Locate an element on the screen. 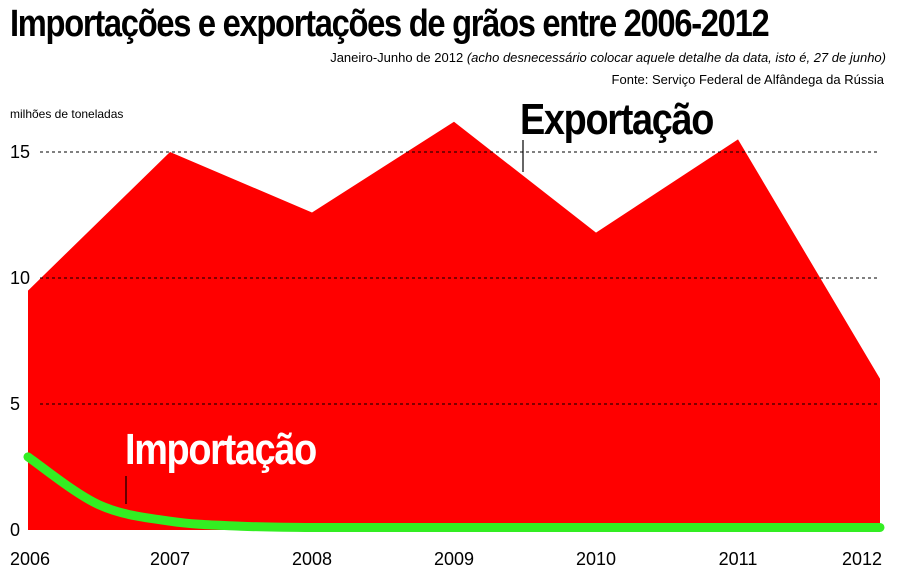 The image size is (900, 577). y-tick-0: 0 is located at coordinates (15, 530).